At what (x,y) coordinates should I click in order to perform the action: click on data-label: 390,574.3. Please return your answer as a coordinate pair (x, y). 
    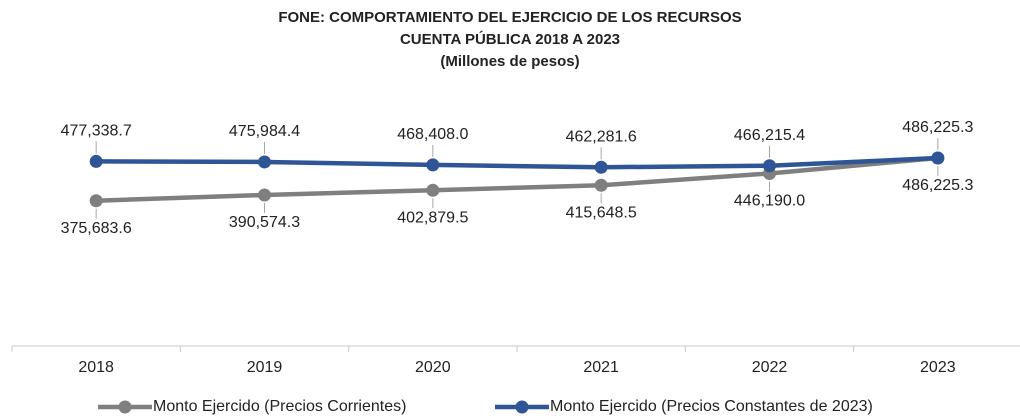
    Looking at the image, I should click on (264, 222).